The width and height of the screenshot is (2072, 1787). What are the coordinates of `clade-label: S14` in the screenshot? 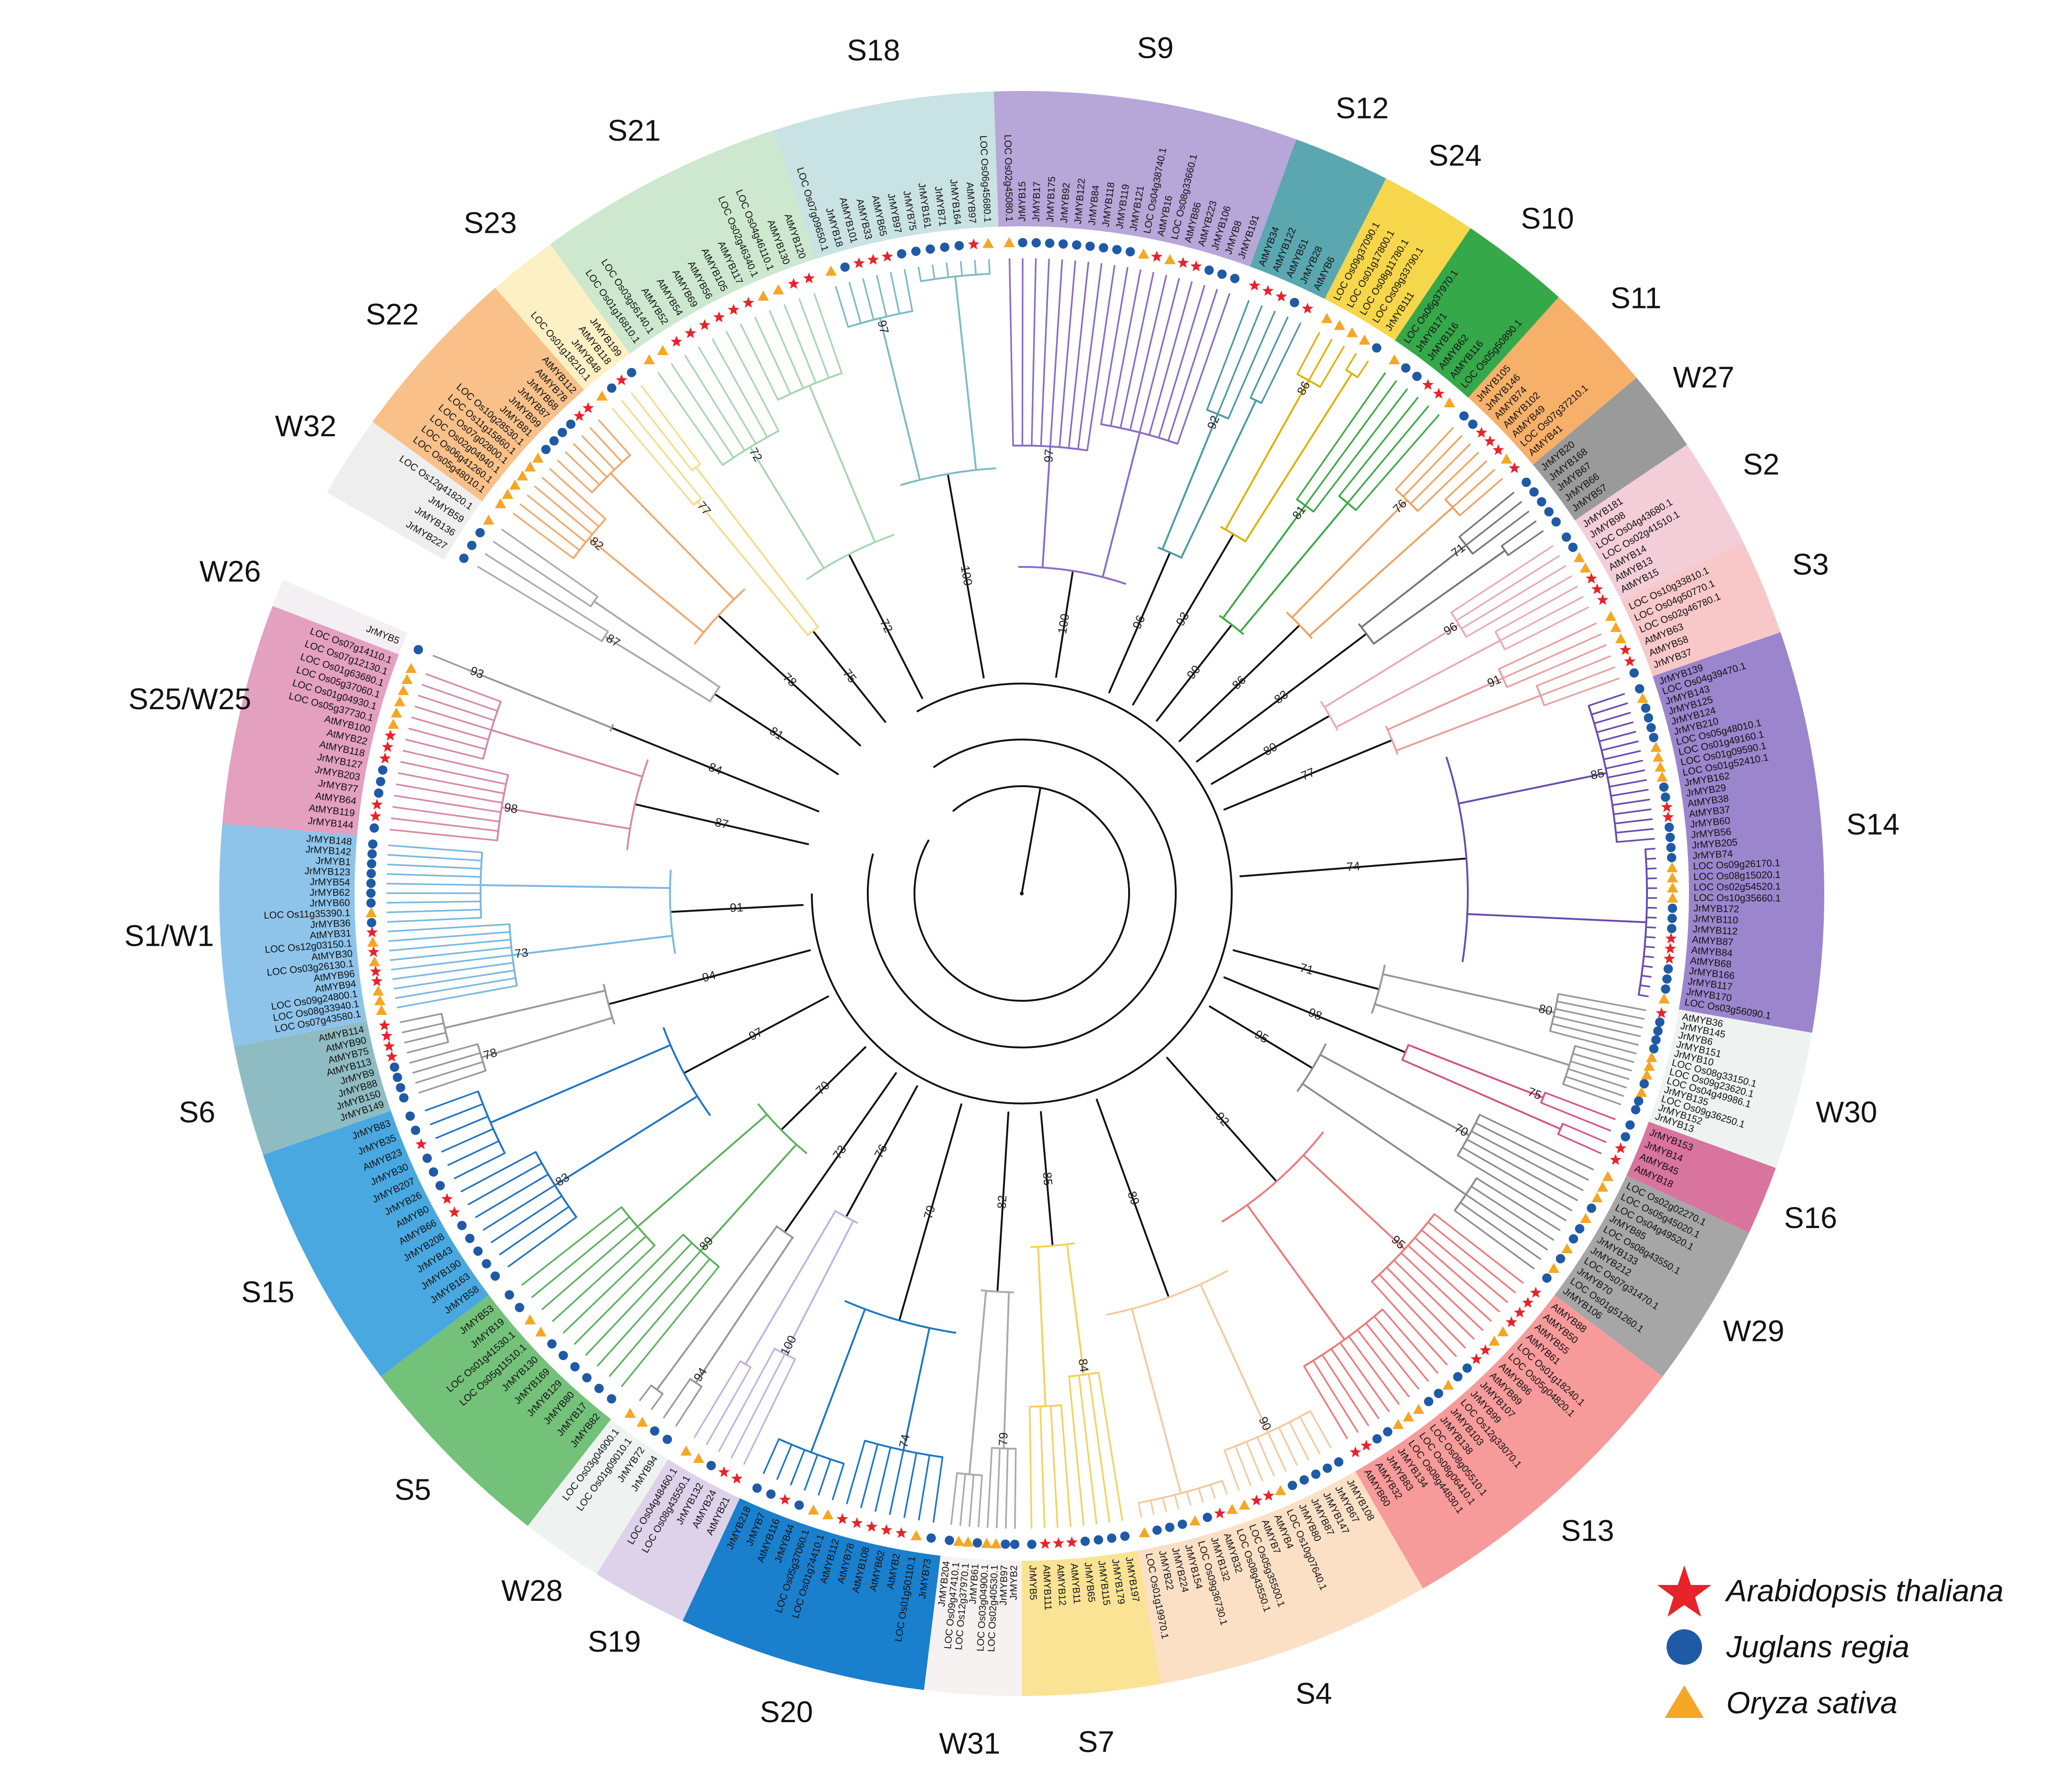 It's located at (1872, 824).